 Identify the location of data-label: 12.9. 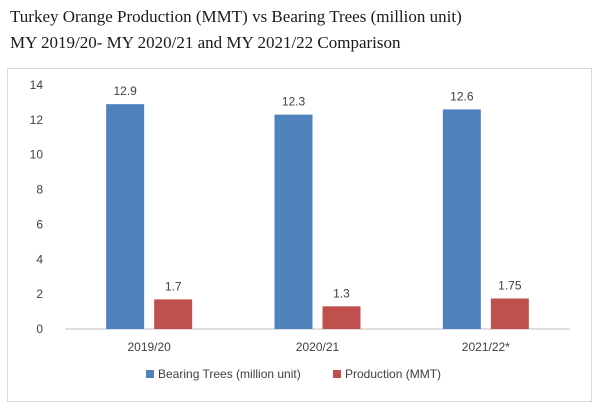
(125, 91).